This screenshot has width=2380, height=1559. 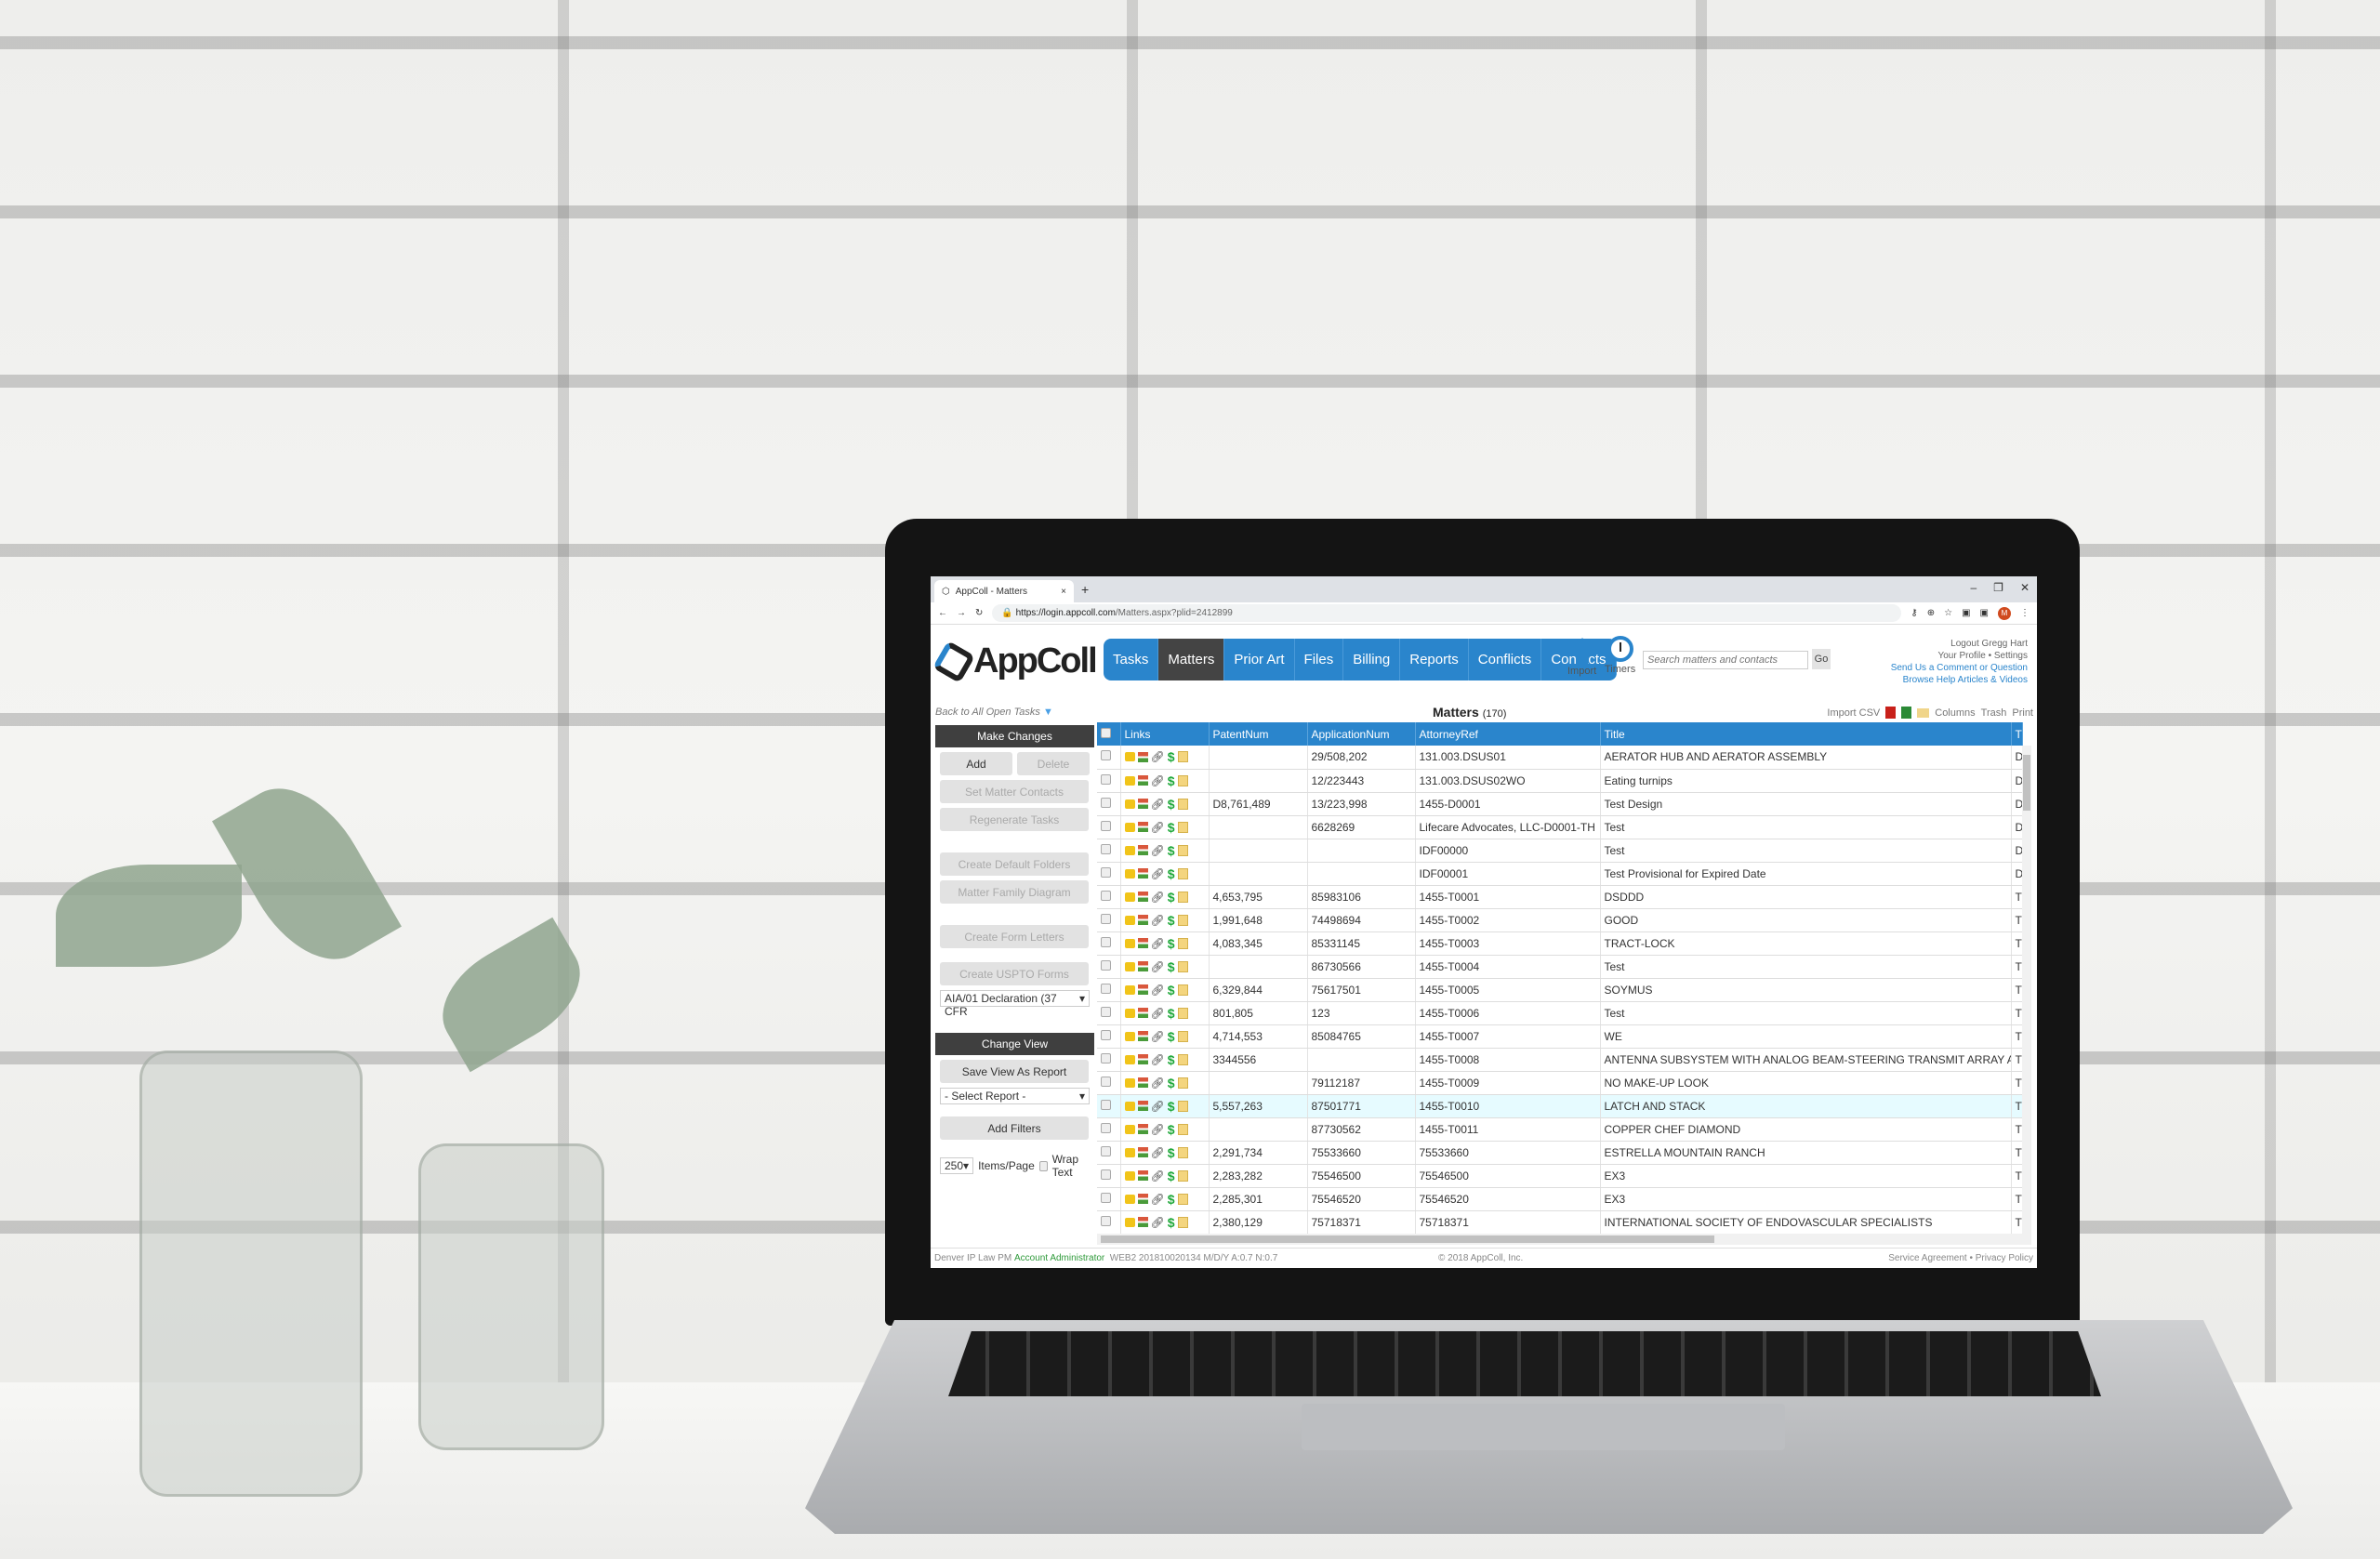 I want to click on table-row: 🔗︎ $1,991,648 74498694 1455-T0002 GOOD T, so click(x=1560, y=920).